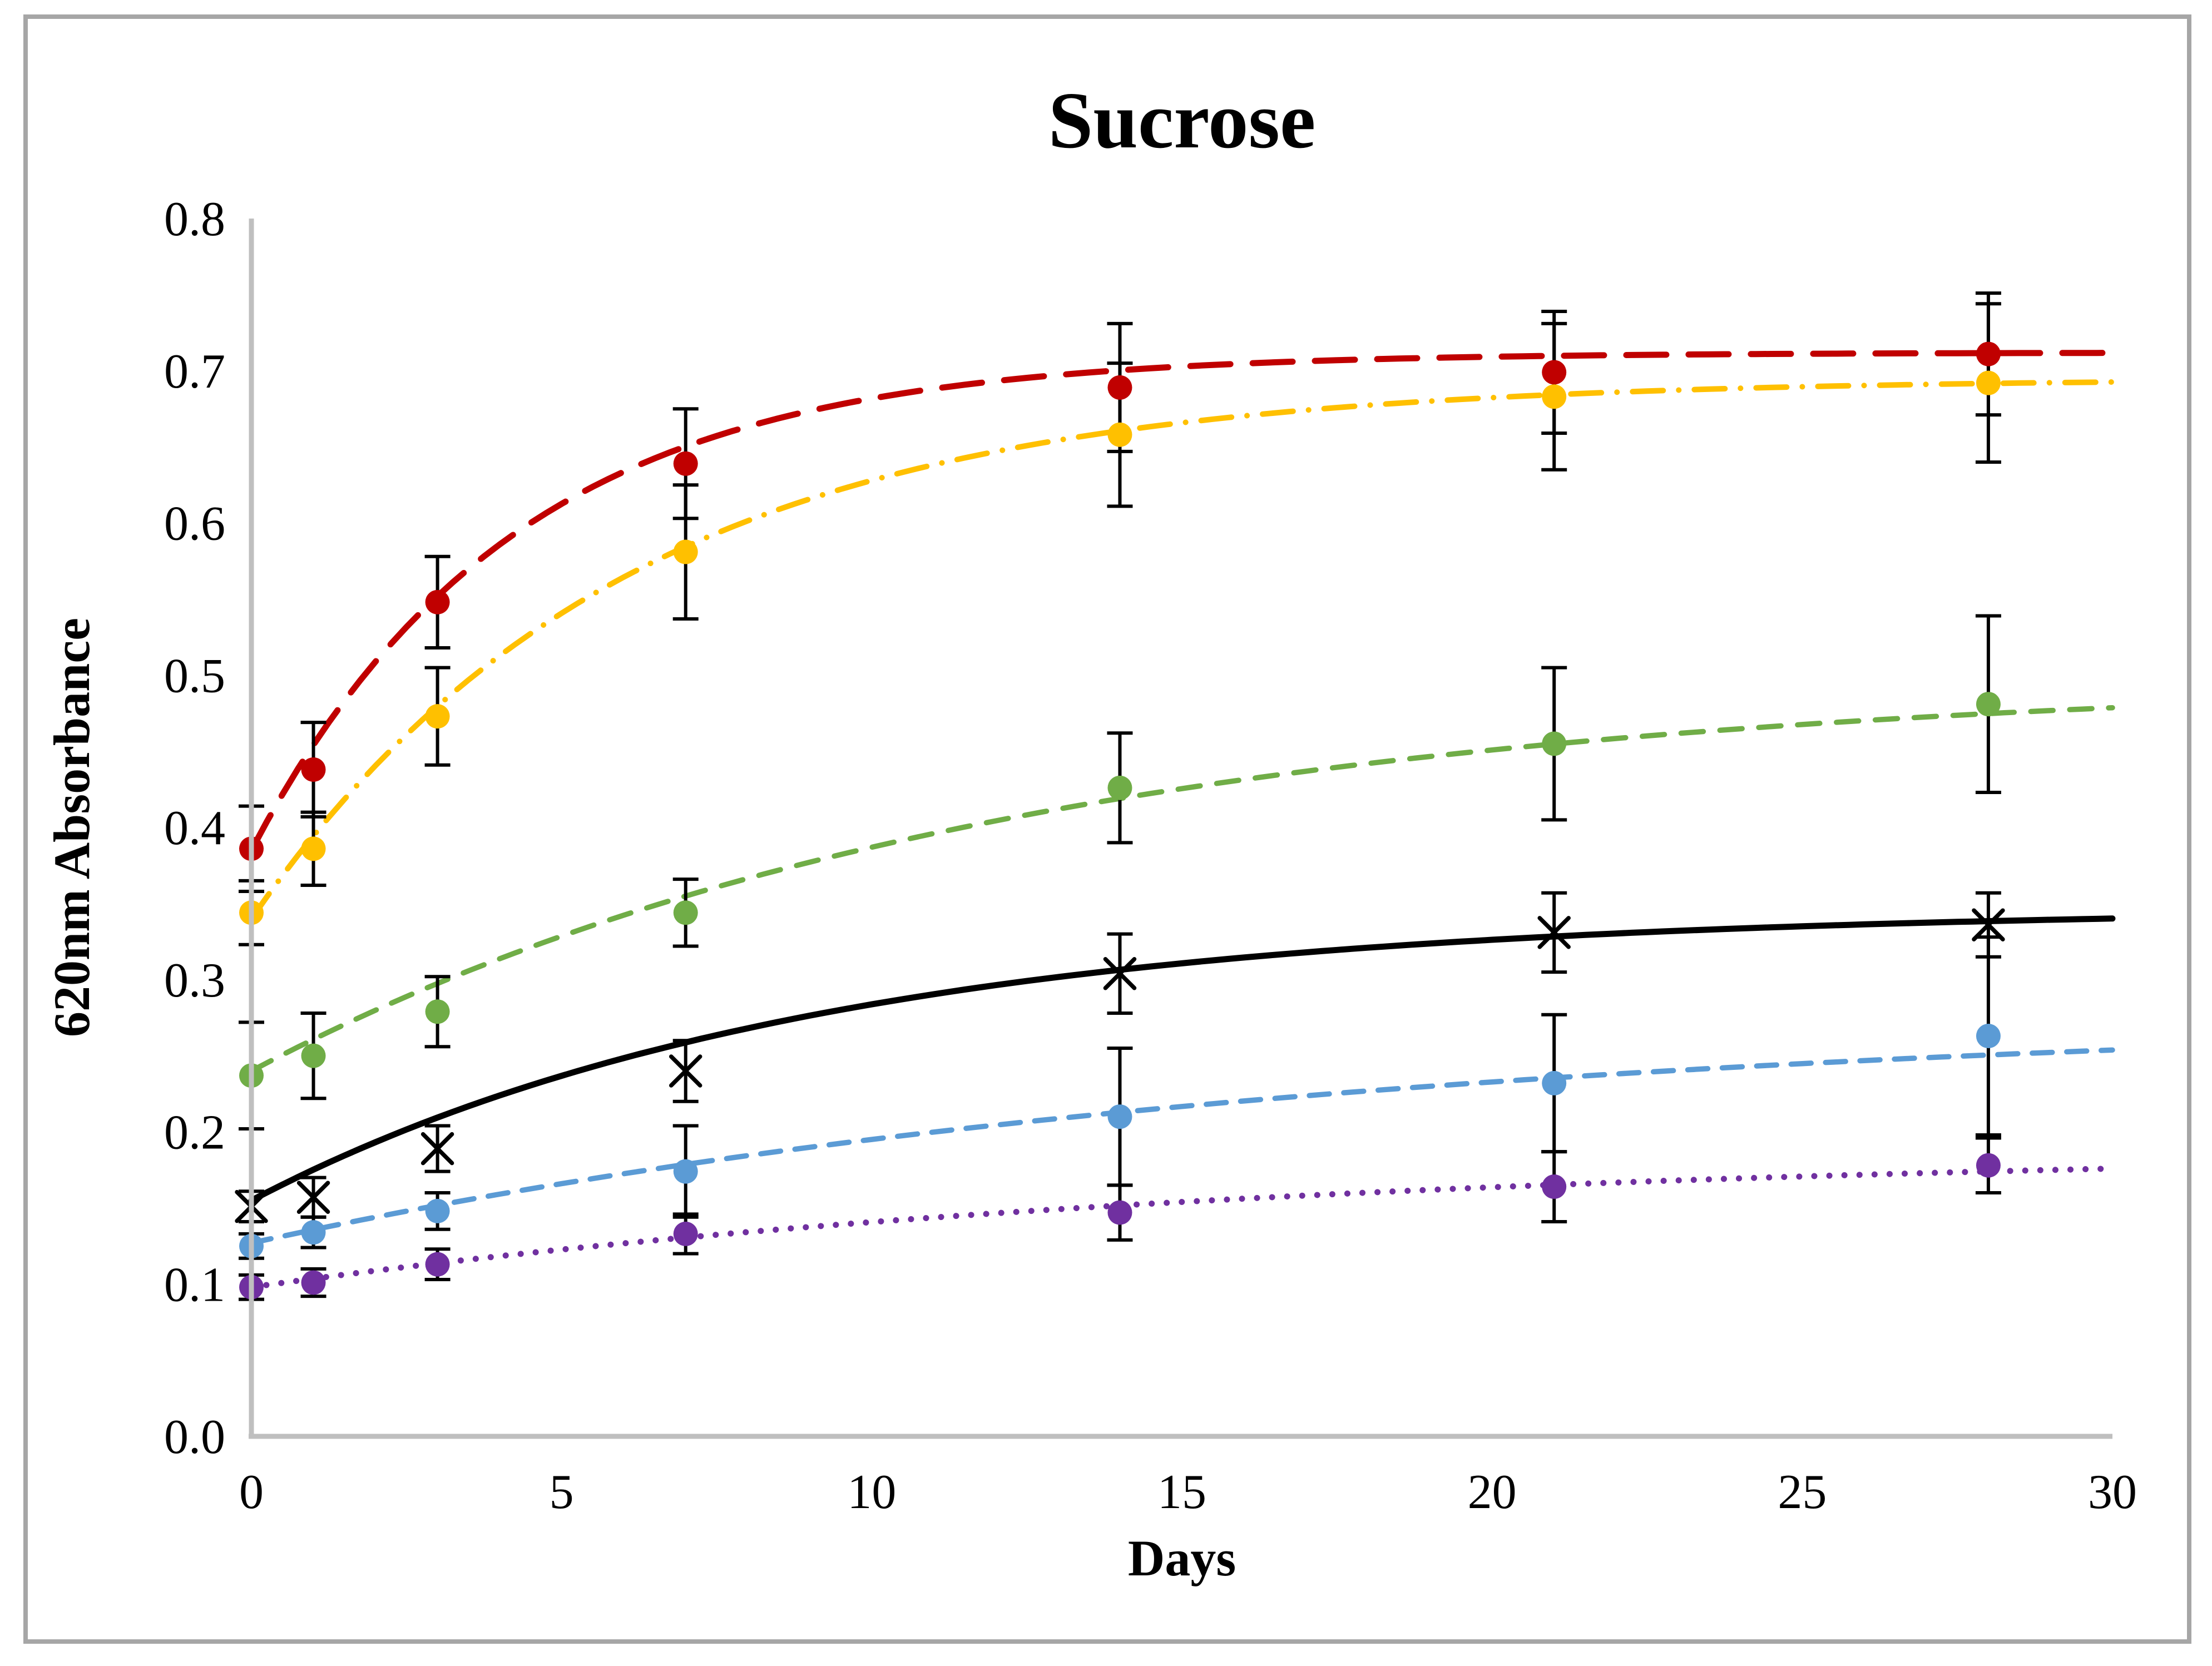 The width and height of the screenshot is (2212, 1666). I want to click on y-tick-label: 0.7, so click(194, 372).